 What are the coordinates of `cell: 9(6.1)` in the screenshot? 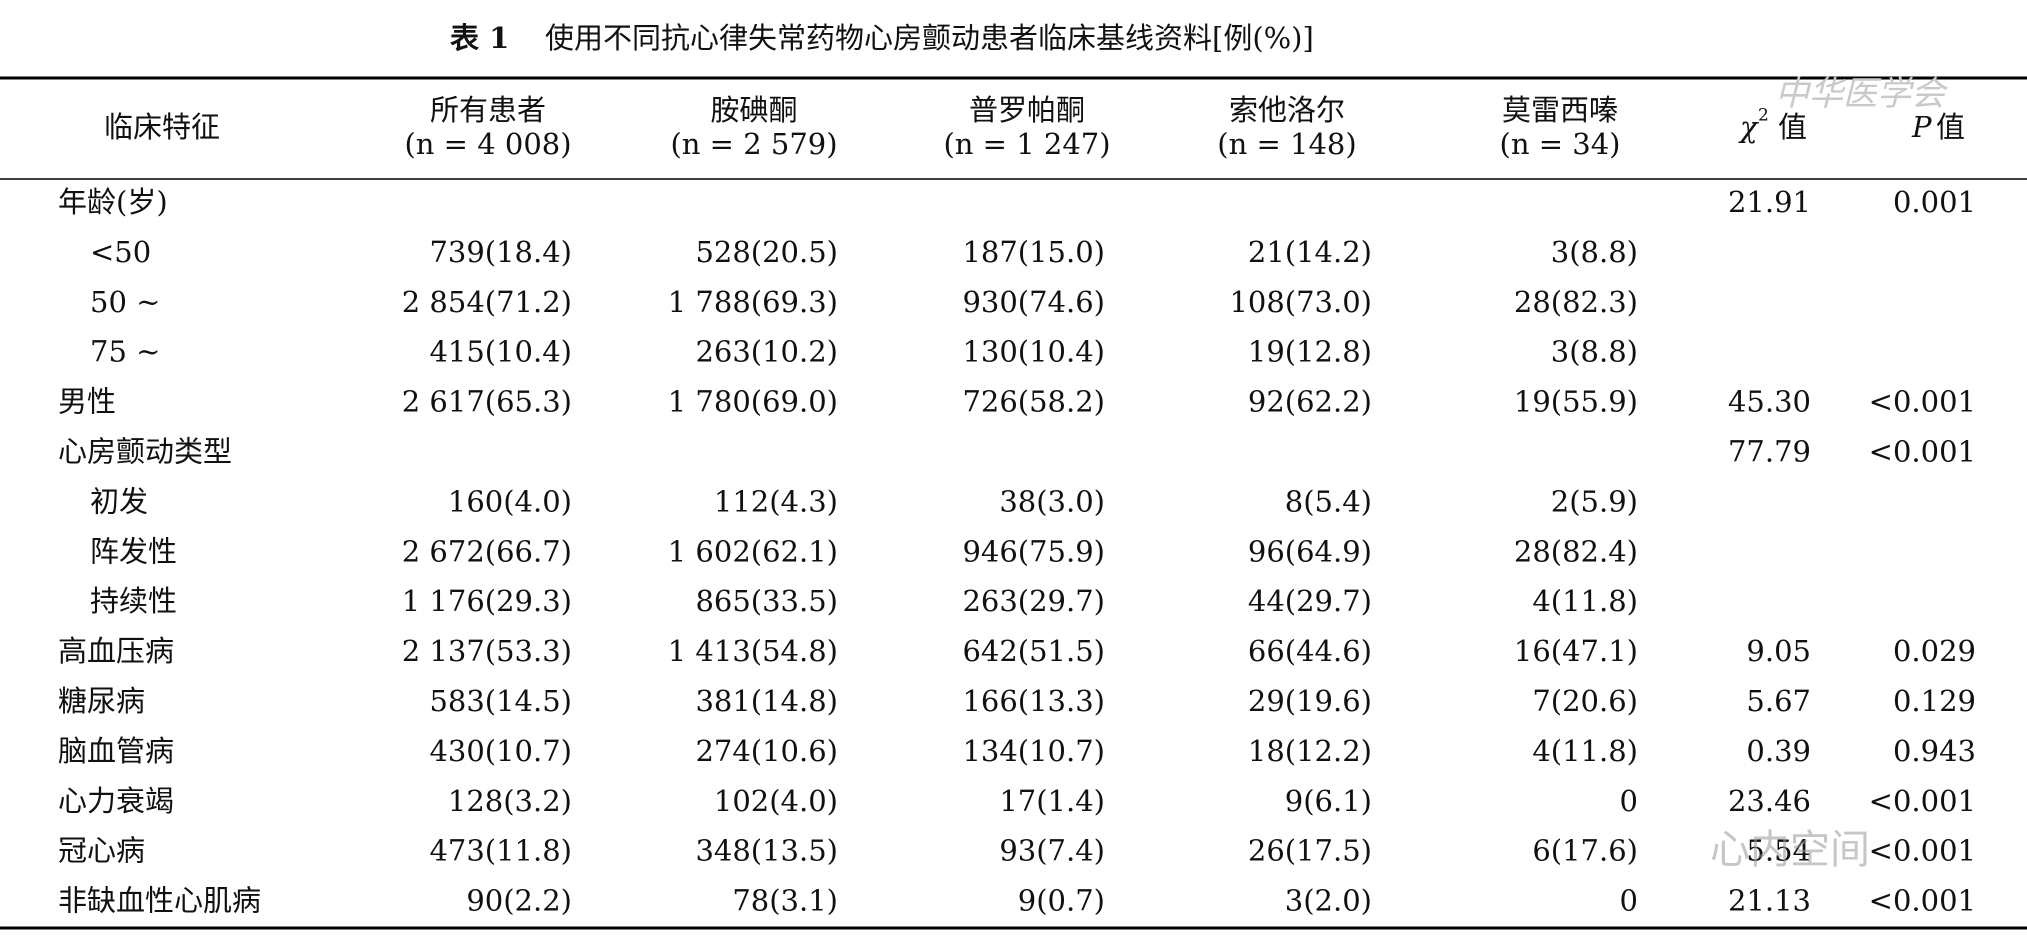 It's located at (1328, 801).